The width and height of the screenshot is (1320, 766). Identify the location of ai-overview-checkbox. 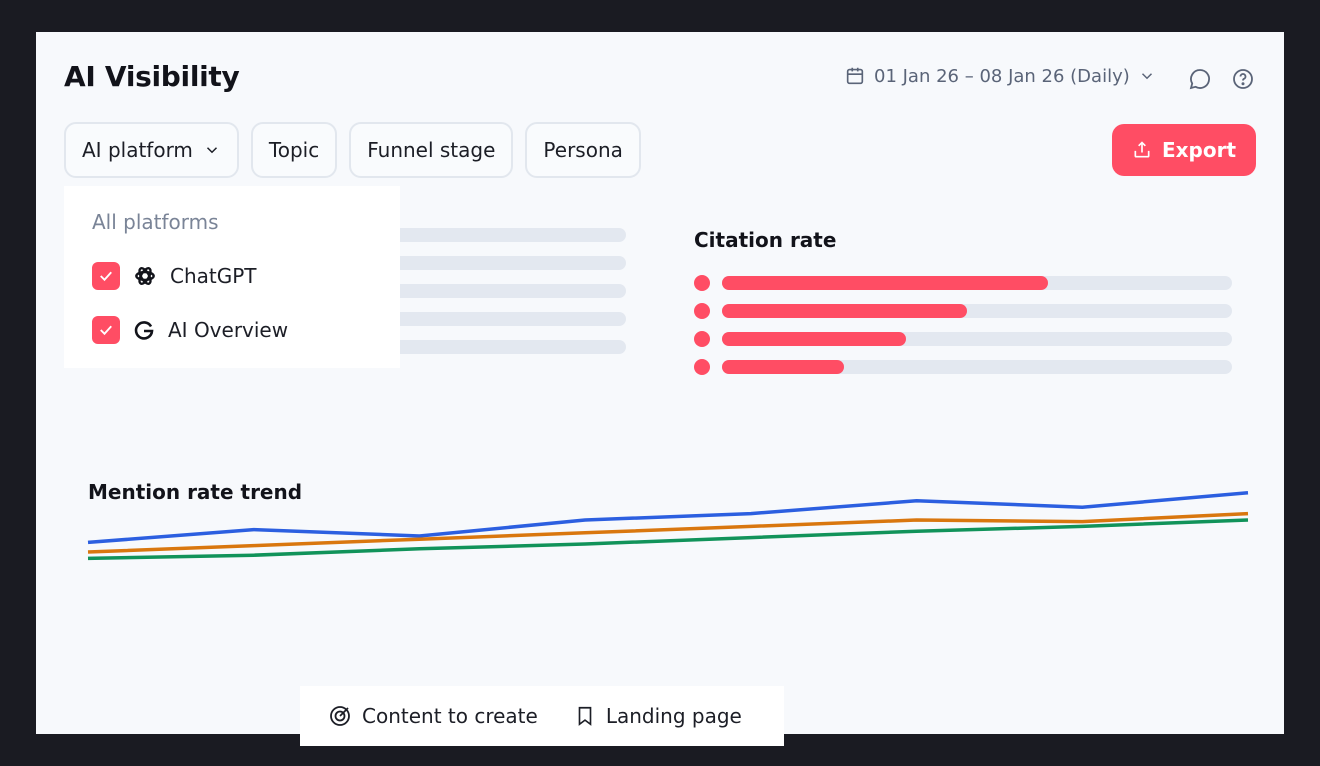
(106, 330).